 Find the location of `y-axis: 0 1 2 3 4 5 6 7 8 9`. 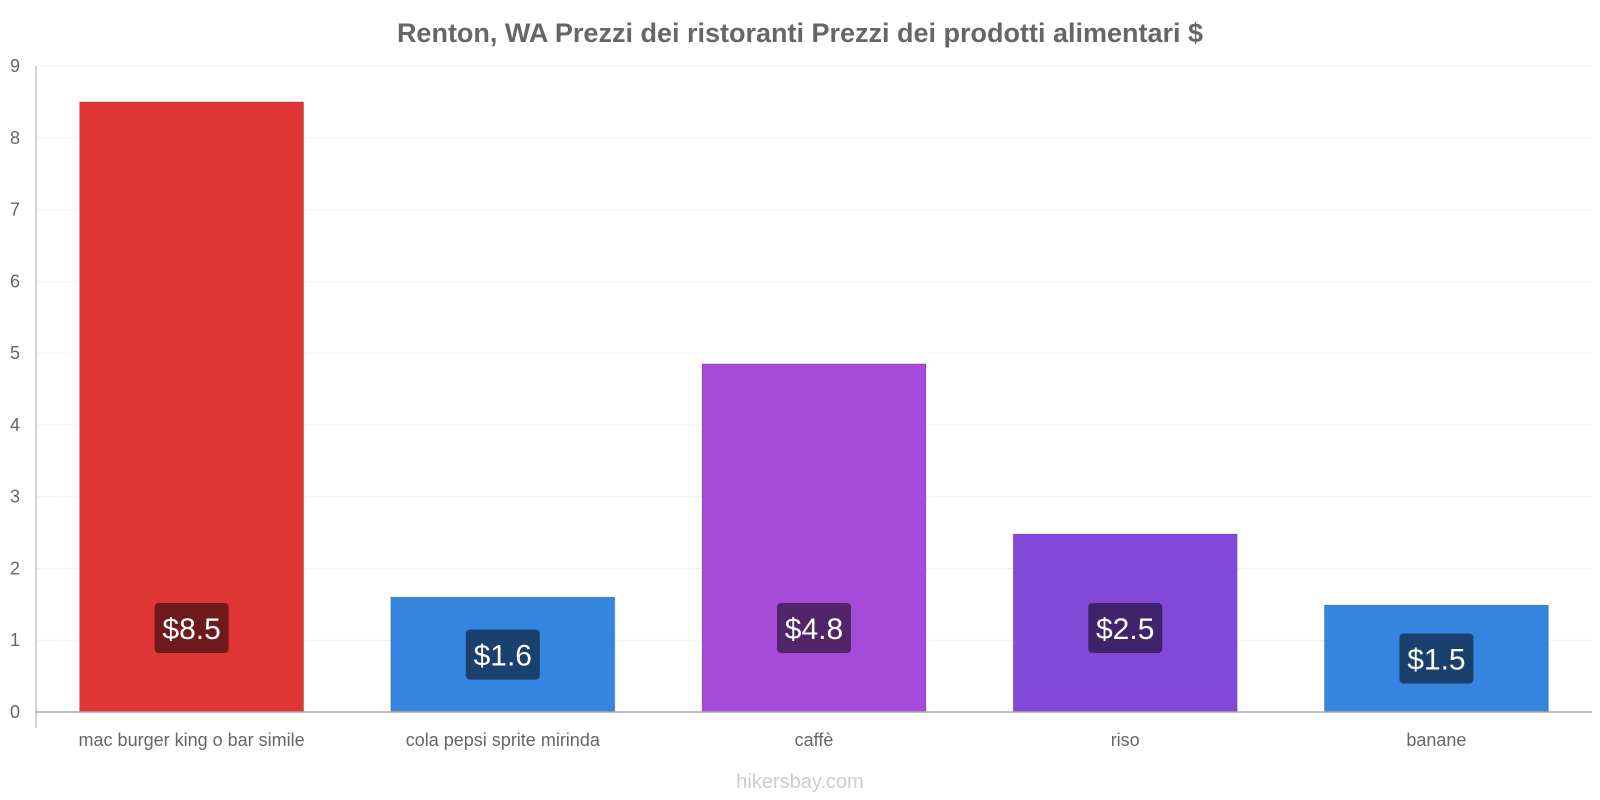

y-axis: 0 1 2 3 4 5 6 7 8 9 is located at coordinates (23, 392).